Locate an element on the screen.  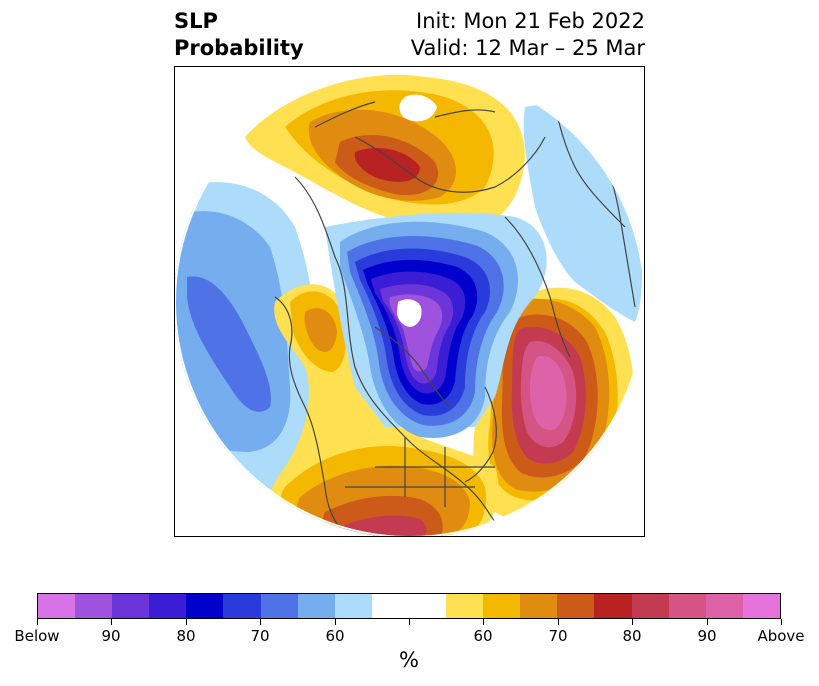
north-atlantic-anomaly is located at coordinates (553, 402).